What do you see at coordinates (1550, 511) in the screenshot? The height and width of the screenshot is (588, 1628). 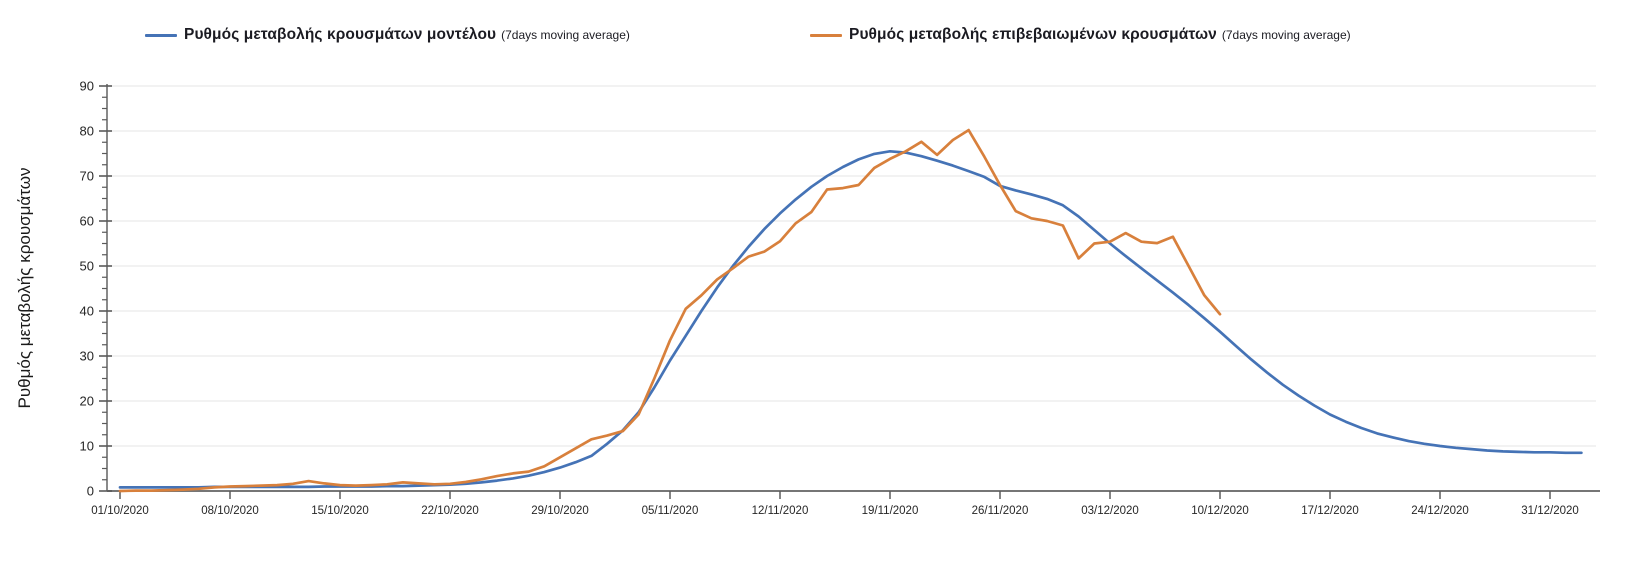 I see `svg-text: 31/12/2020` at bounding box center [1550, 511].